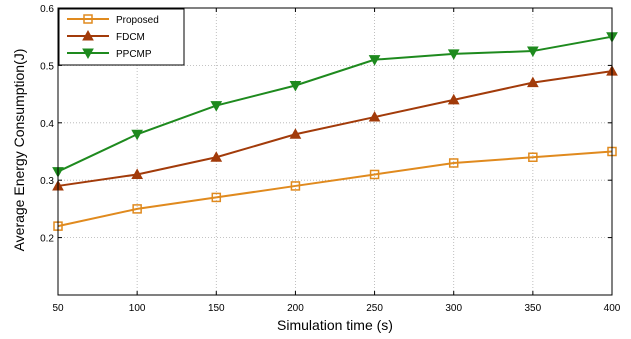  What do you see at coordinates (130, 37) in the screenshot?
I see `legend-label: FDCM` at bounding box center [130, 37].